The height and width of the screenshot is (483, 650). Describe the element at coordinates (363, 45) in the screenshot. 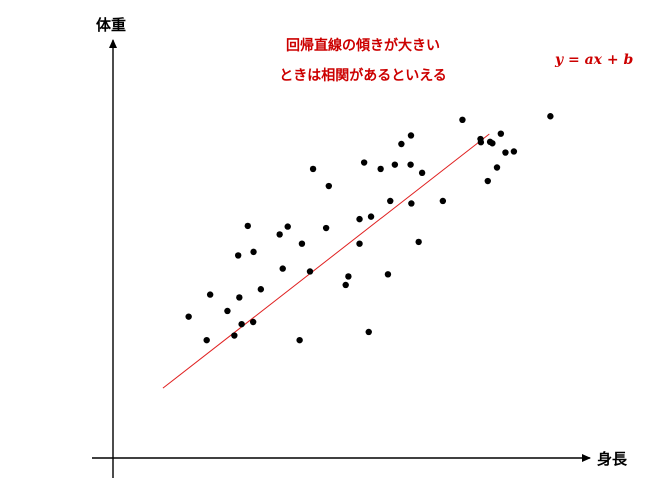

I see `annotation-line-1: 回帰直線の傾きが大きい` at that location.